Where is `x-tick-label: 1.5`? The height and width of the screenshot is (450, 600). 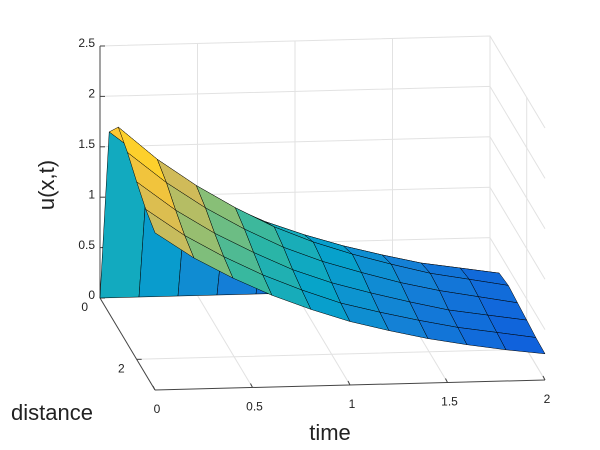
x-tick-label: 1.5 is located at coordinates (449, 402).